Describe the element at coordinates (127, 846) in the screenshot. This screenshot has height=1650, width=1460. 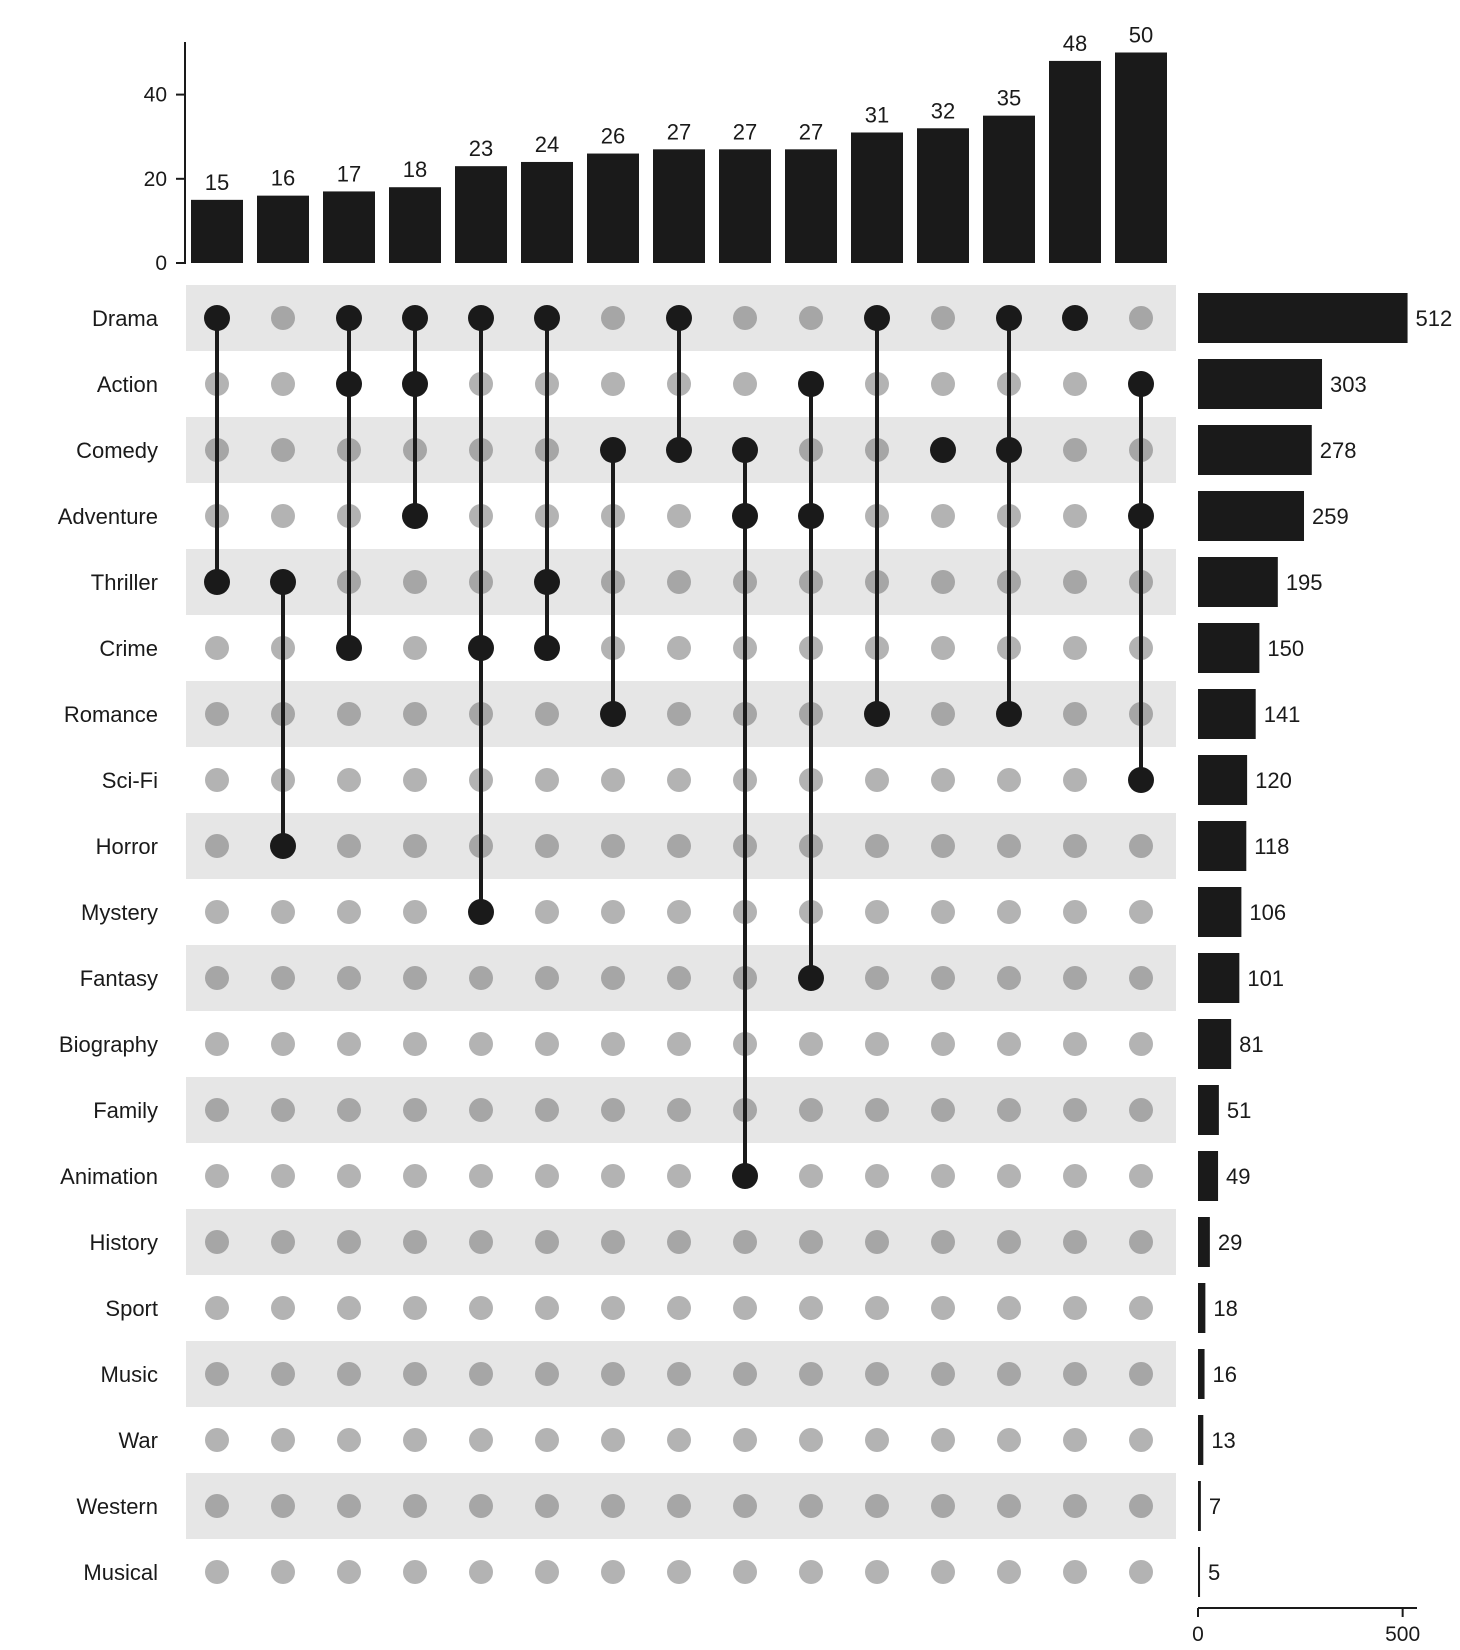
I see `set-name-label: Horror` at that location.